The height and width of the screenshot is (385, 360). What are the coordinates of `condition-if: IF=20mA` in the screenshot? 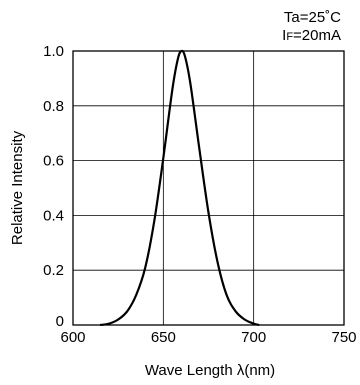 It's located at (311, 35).